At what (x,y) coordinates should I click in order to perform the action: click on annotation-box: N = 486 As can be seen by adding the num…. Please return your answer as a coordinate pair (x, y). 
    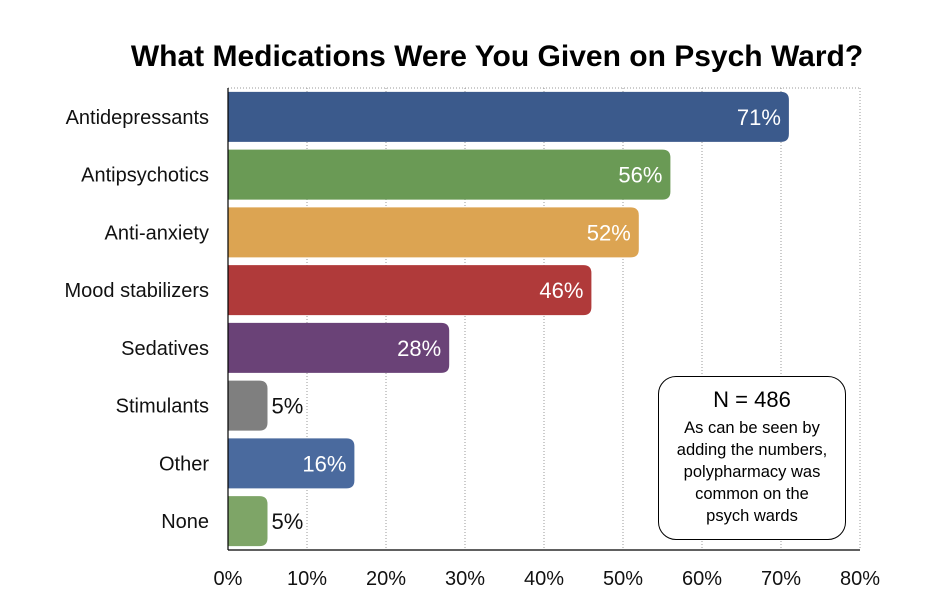
    Looking at the image, I should click on (752, 458).